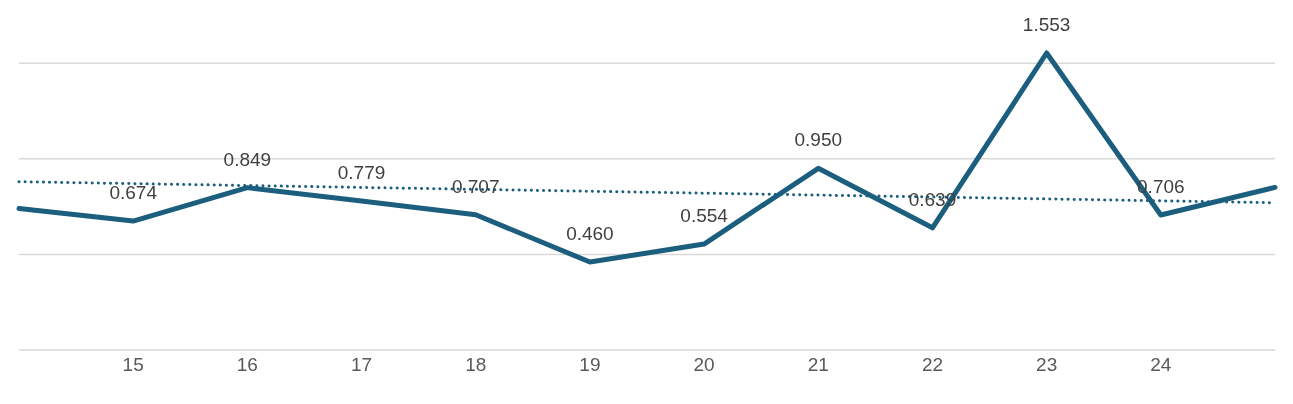 The height and width of the screenshot is (404, 1293). Describe the element at coordinates (932, 365) in the screenshot. I see `x-tick-label: 22` at that location.